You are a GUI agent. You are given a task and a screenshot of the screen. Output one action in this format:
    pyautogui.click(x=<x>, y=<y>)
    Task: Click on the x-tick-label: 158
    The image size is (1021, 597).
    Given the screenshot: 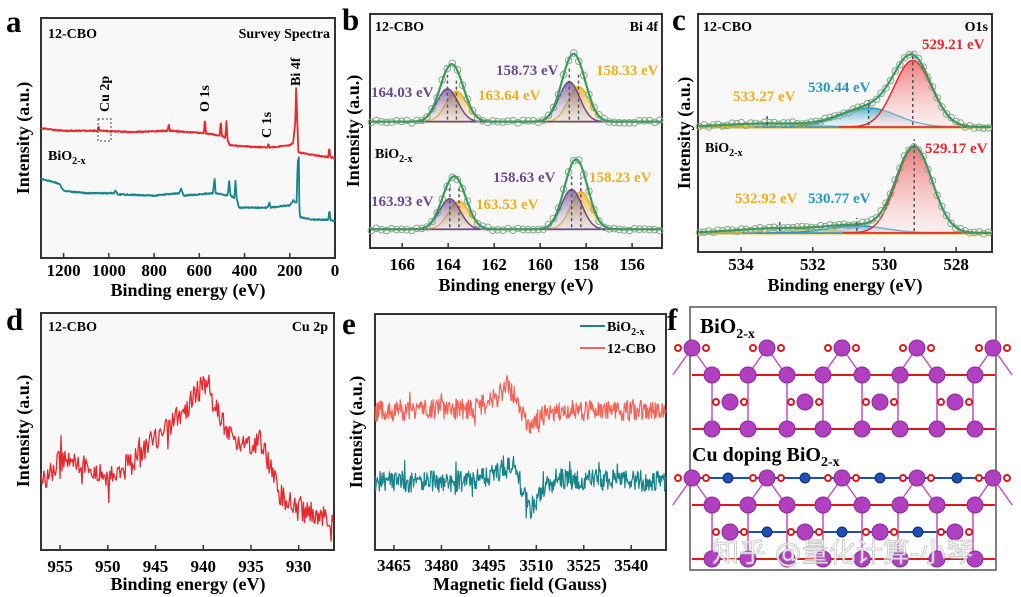 What is the action you would take?
    pyautogui.click(x=586, y=264)
    